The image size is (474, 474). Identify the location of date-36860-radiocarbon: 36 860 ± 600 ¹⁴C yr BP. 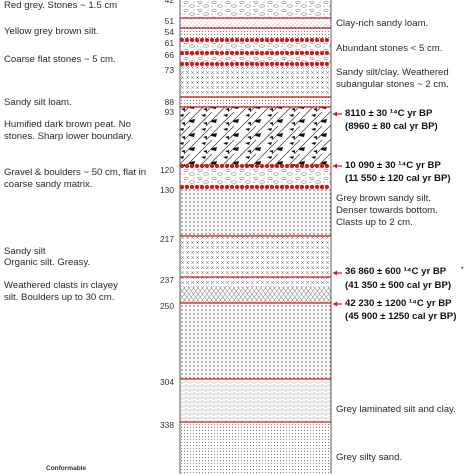
(396, 271).